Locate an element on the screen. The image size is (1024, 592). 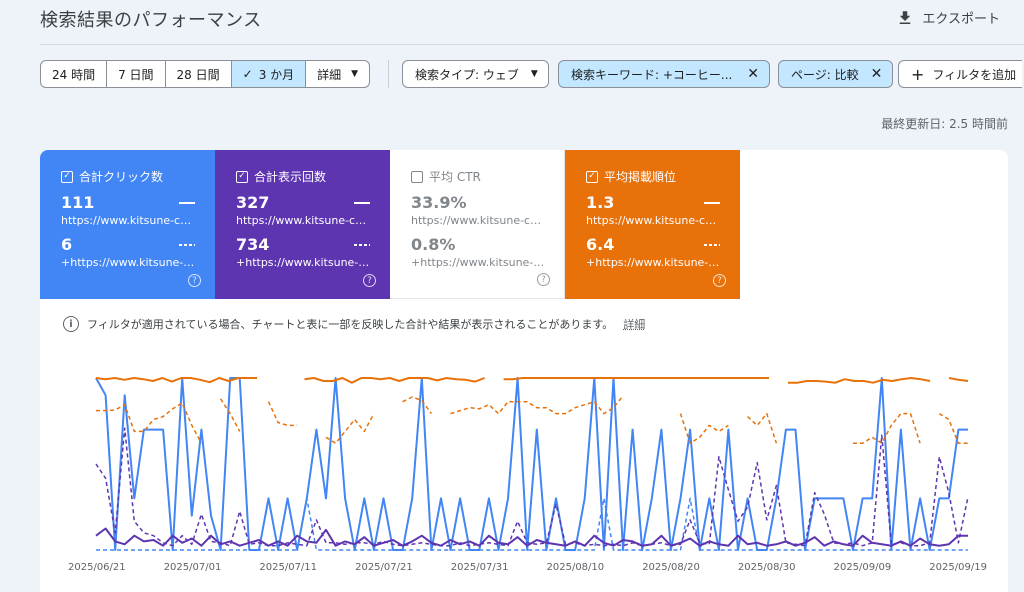
page-filter-label: ページ: 比較 is located at coordinates (825, 74).